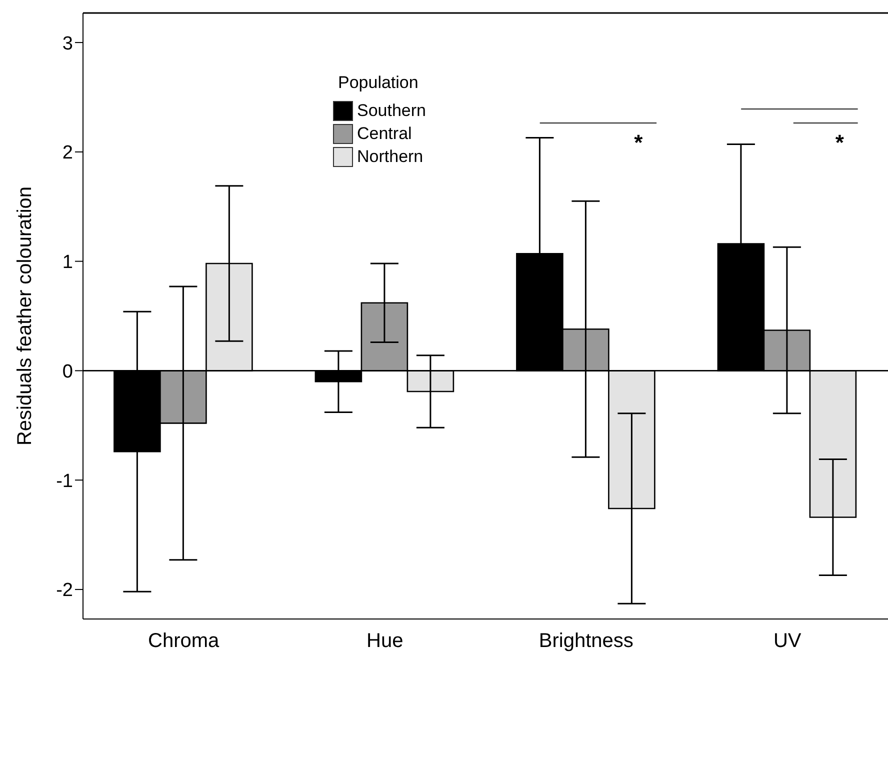 This screenshot has width=888, height=757. I want to click on y-tick-label: 3, so click(67, 43).